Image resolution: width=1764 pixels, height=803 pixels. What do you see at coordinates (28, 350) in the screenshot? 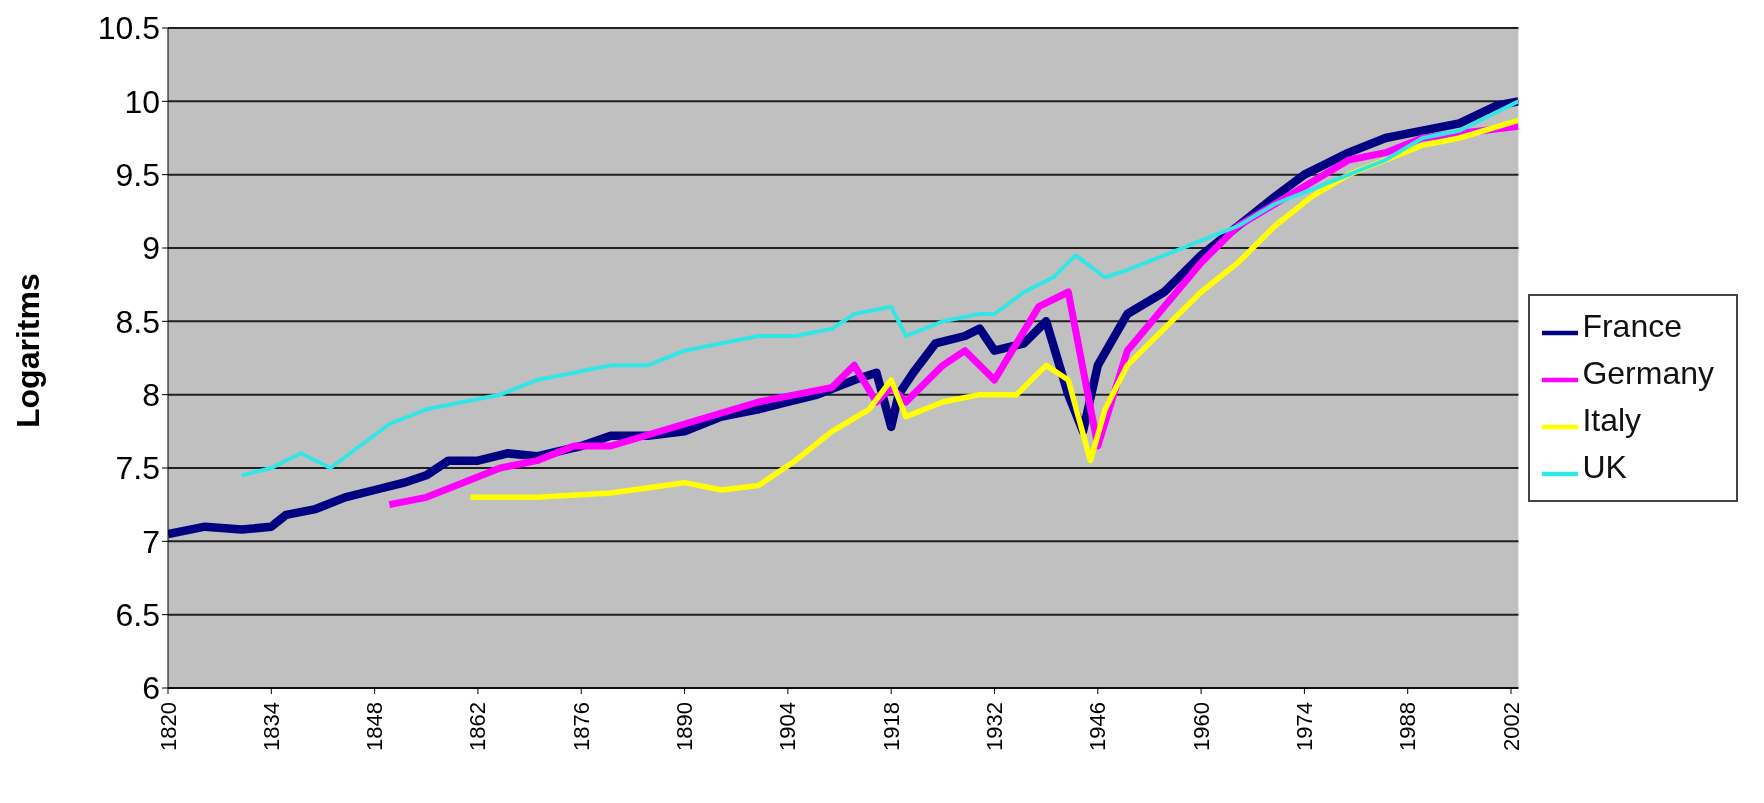
I see `y-axis-title: Logaritms` at bounding box center [28, 350].